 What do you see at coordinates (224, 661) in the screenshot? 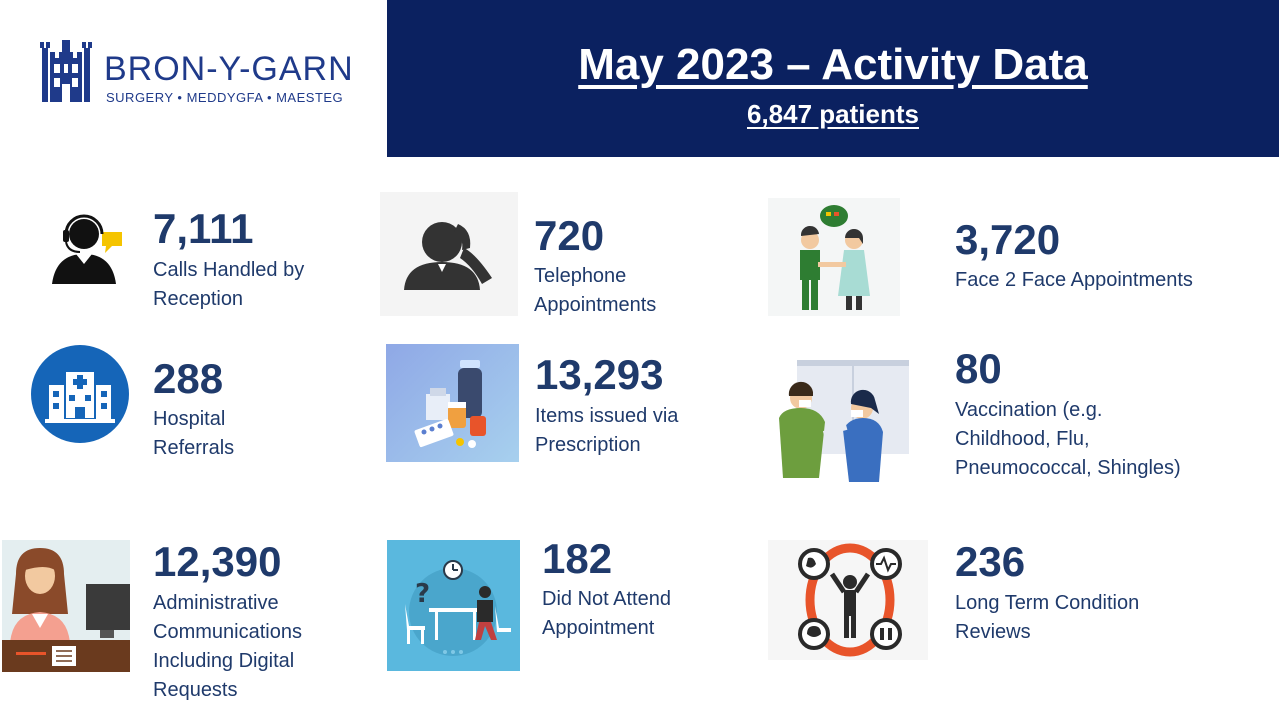
I see `admin-label-line: Including Digital` at bounding box center [224, 661].